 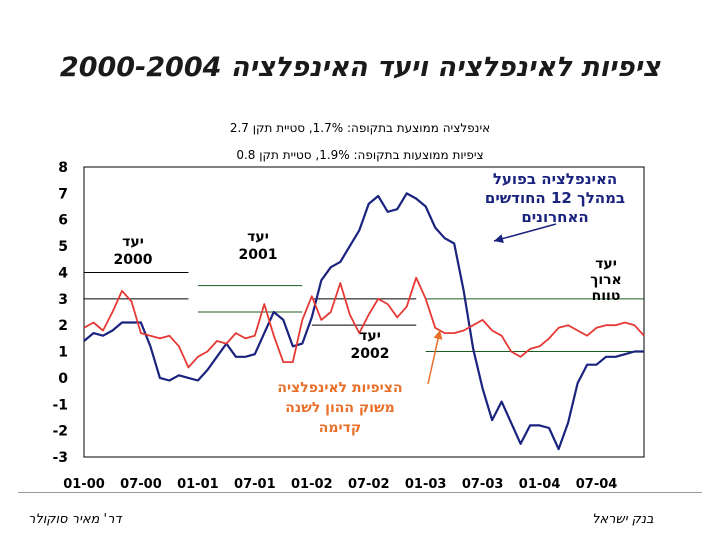 I want to click on target-long-term-label: טווח, so click(x=606, y=296).